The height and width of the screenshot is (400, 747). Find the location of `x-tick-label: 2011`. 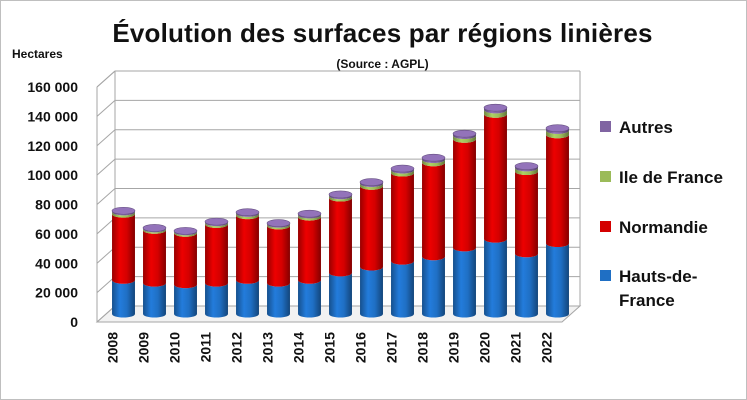

x-tick-label: 2011 is located at coordinates (206, 347).